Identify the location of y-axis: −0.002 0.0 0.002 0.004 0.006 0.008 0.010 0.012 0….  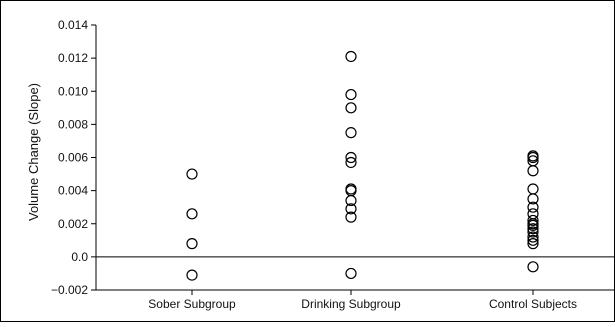
(74, 157).